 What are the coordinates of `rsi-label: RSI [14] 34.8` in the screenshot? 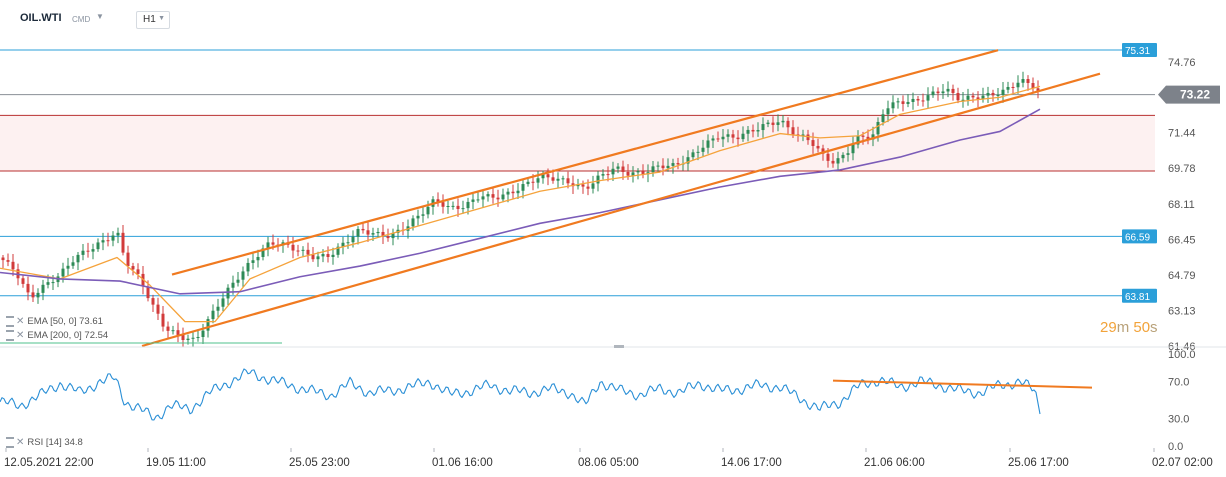 It's located at (55, 443).